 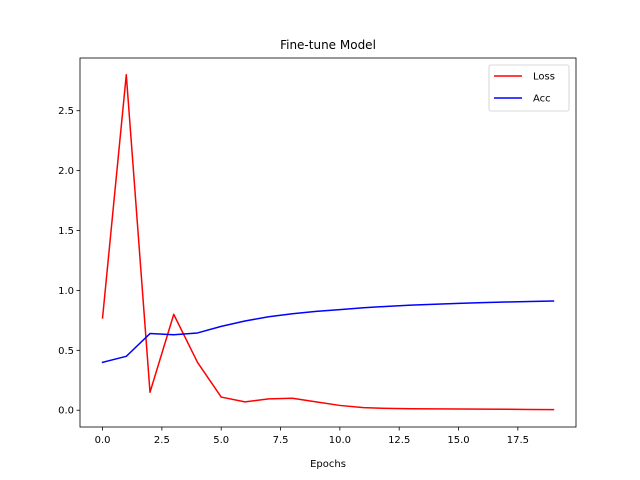 I want to click on x-axis-title: Epochs, so click(x=328, y=464).